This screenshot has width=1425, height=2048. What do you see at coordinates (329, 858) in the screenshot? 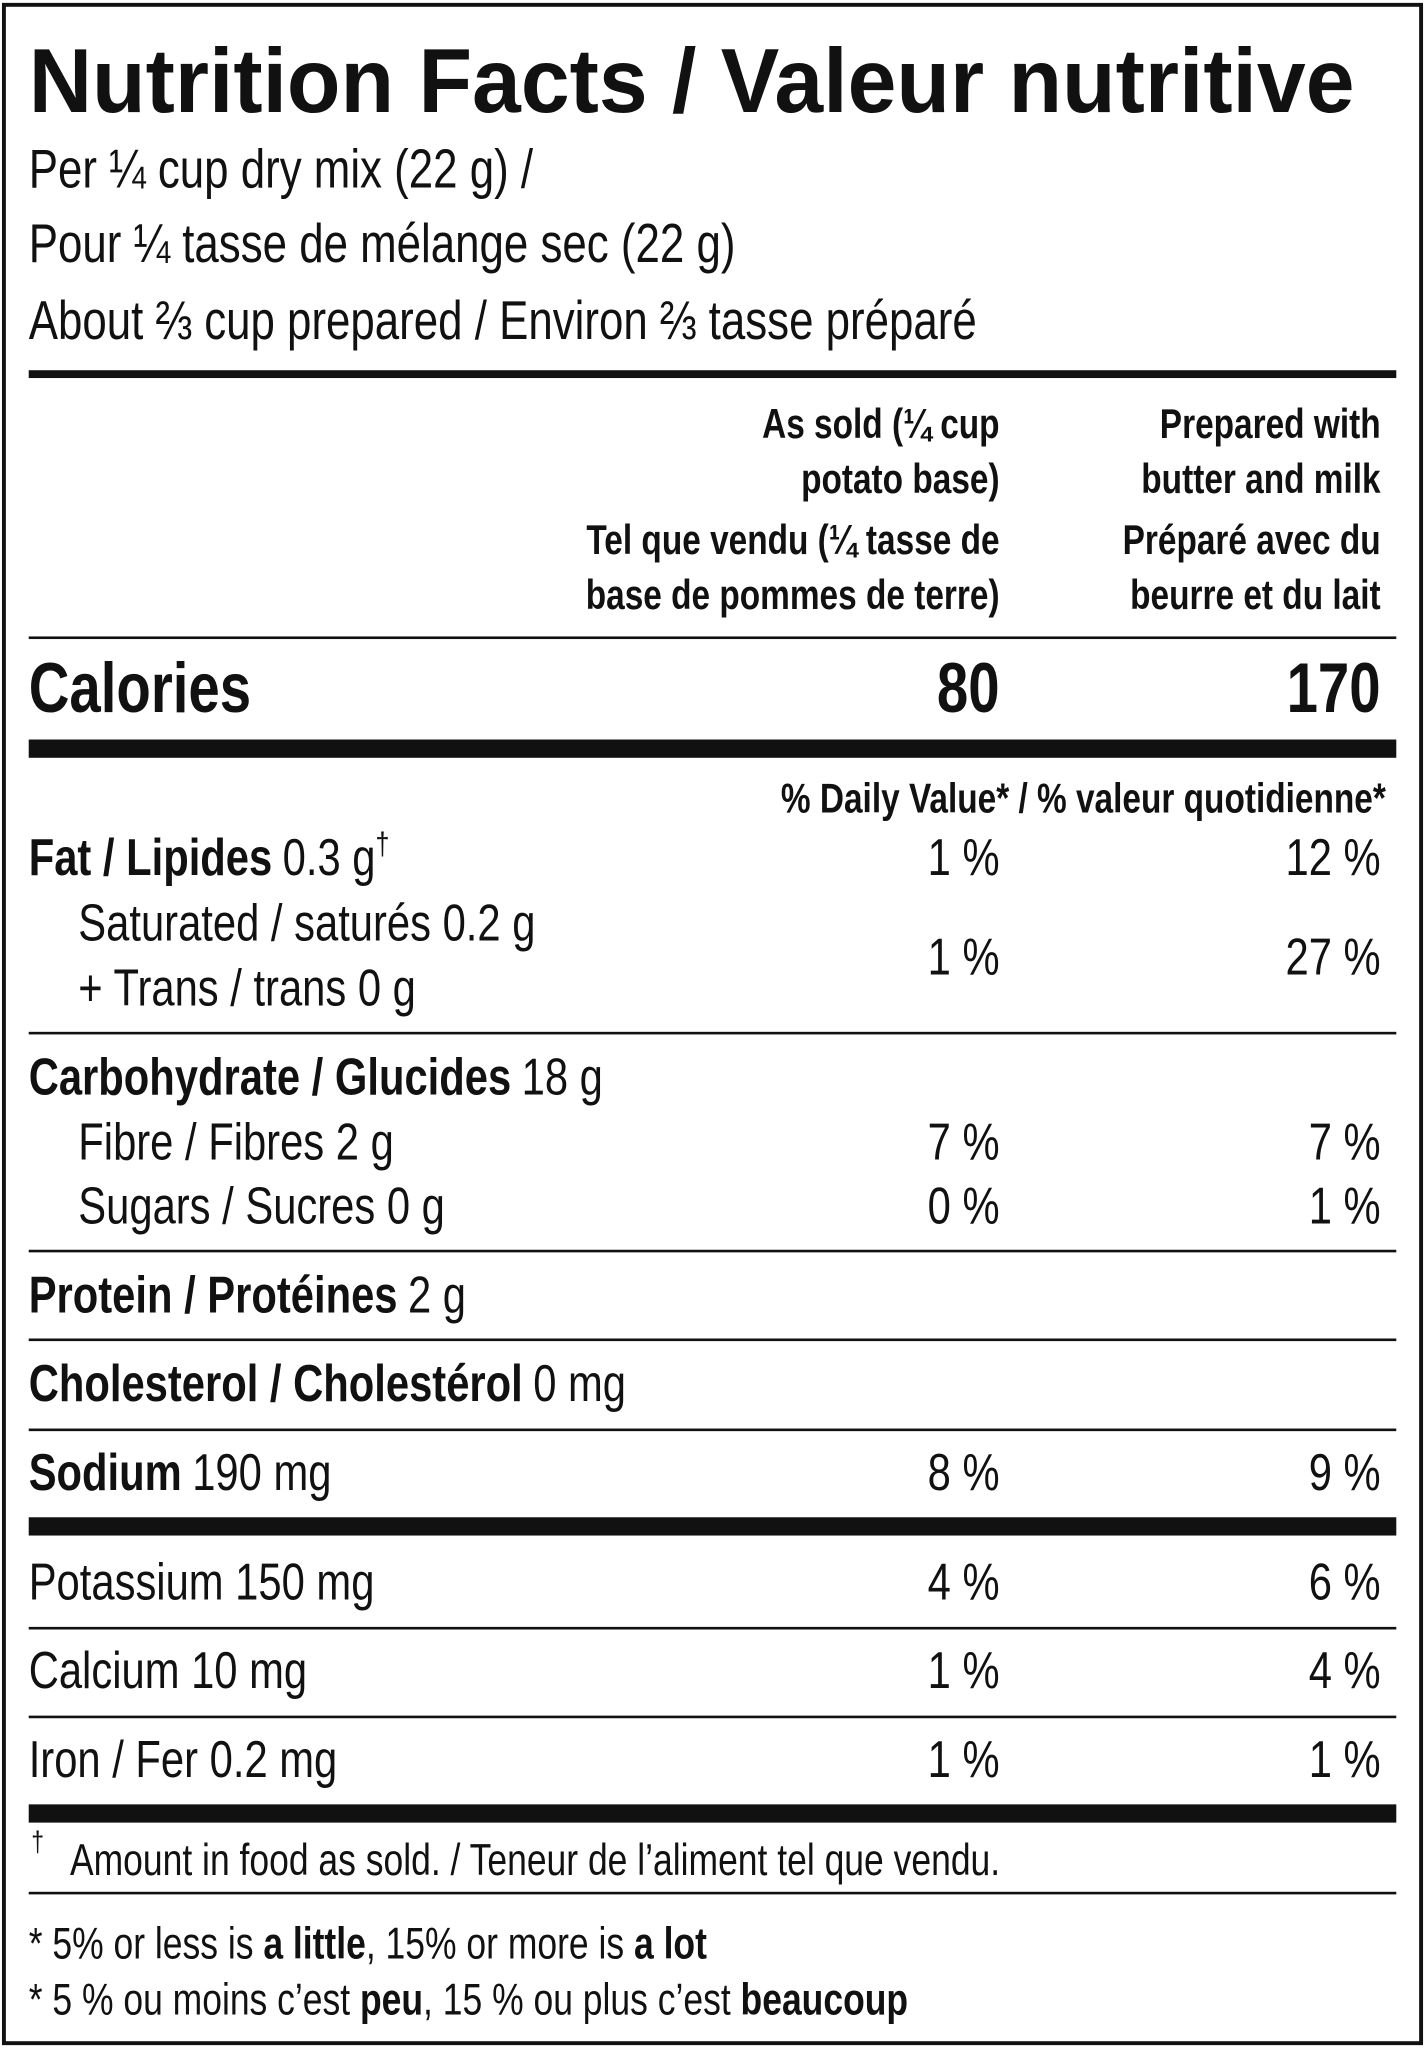
I see `nutrient-amount: 0.3 g` at bounding box center [329, 858].